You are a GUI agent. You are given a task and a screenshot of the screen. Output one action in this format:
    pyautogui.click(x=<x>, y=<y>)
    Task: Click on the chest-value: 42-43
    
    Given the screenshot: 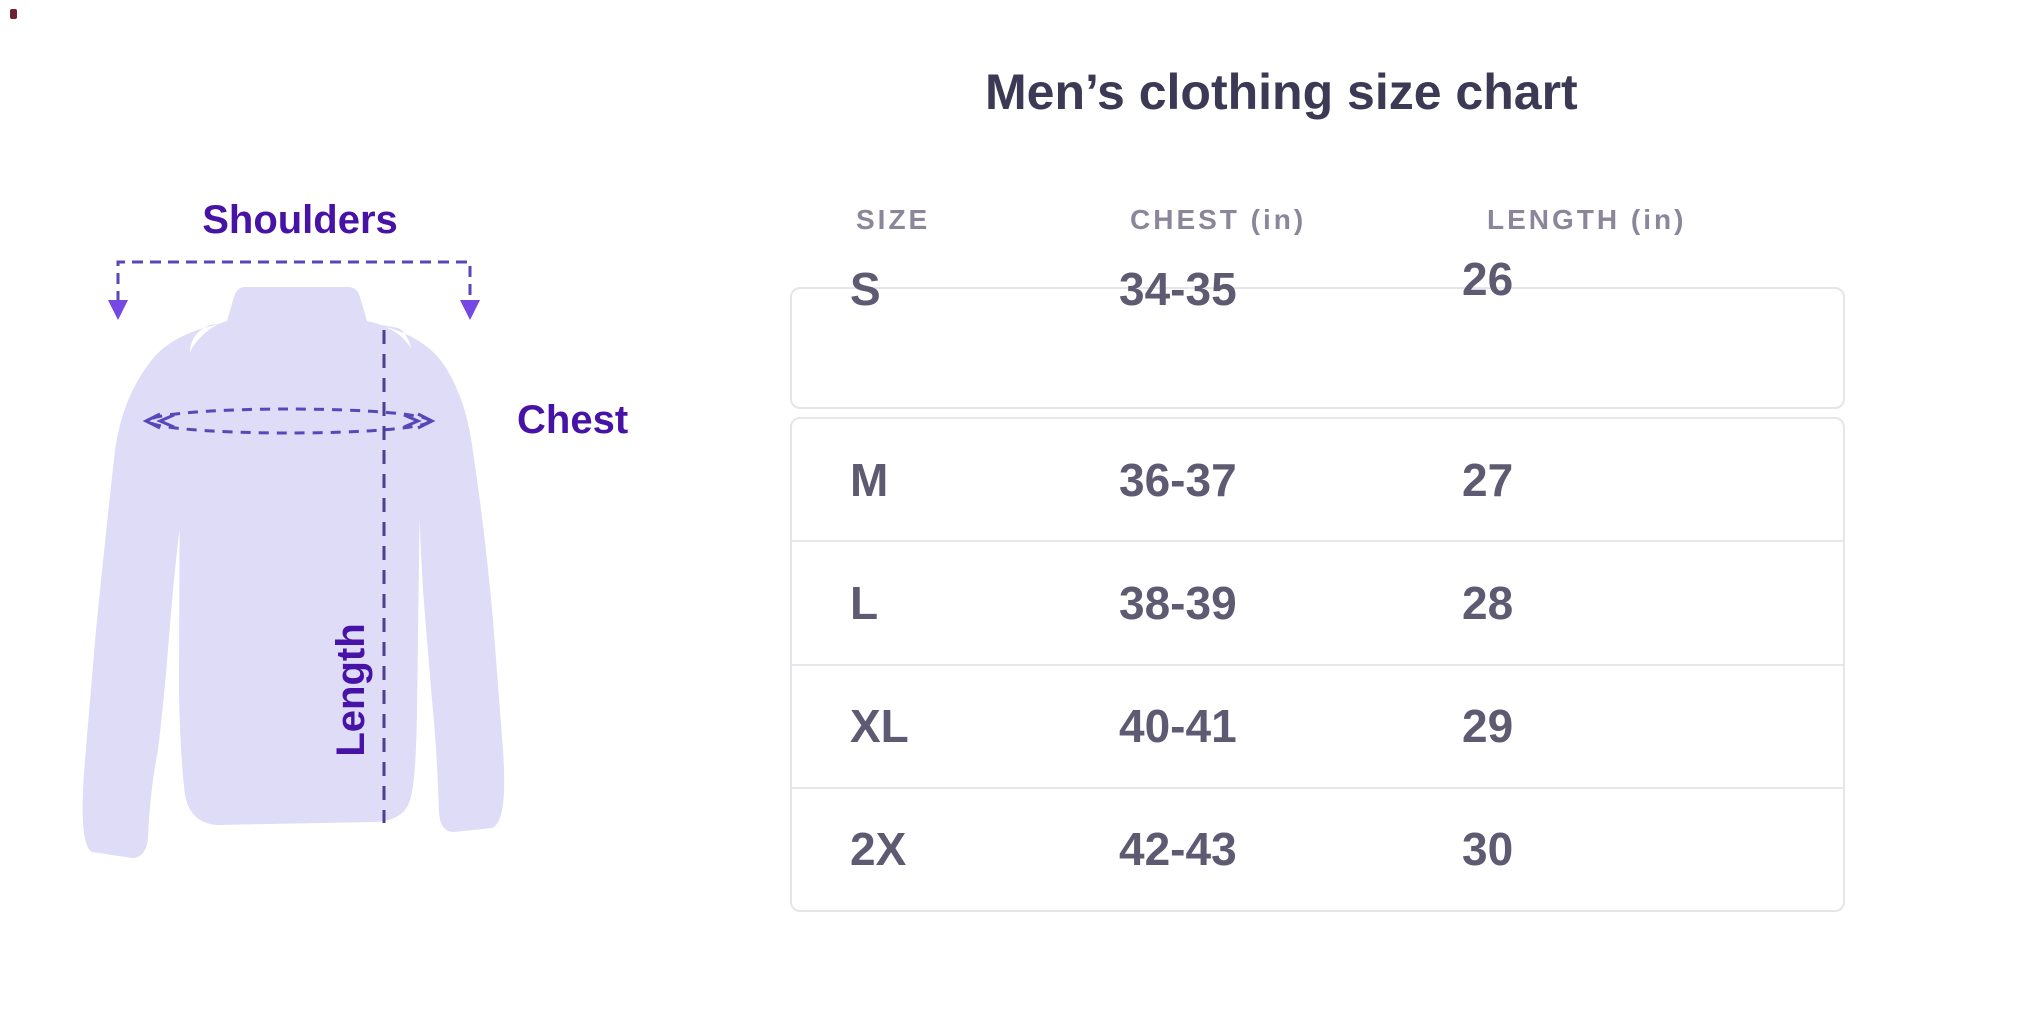 What is the action you would take?
    pyautogui.click(x=1178, y=849)
    